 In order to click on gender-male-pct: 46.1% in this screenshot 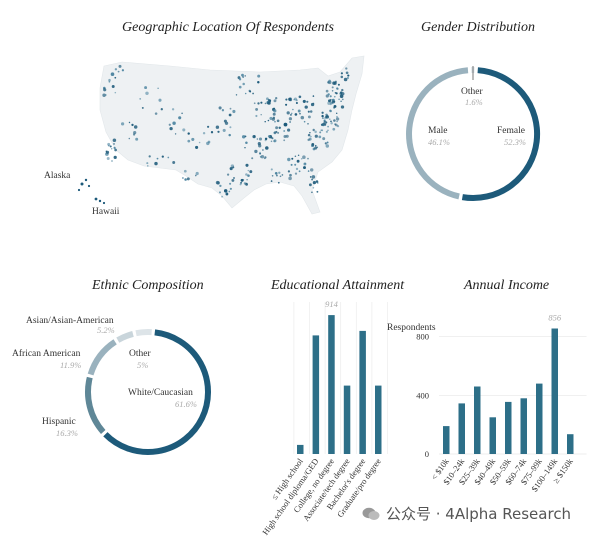, I will do `click(439, 142)`.